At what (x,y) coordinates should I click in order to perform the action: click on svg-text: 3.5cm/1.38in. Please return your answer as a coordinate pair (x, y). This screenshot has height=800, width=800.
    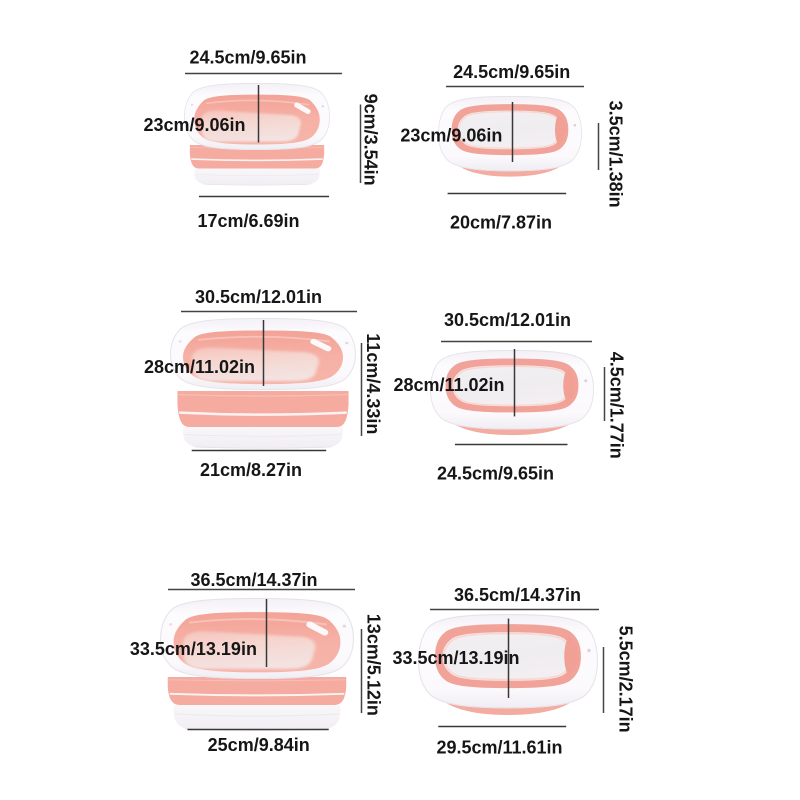
    Looking at the image, I should click on (615, 154).